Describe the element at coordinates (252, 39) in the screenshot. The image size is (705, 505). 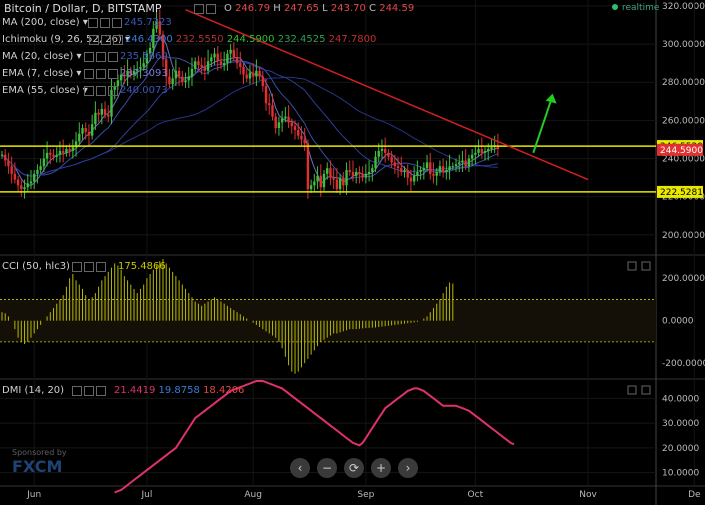
I see `indicator-value: 244.5900` at that location.